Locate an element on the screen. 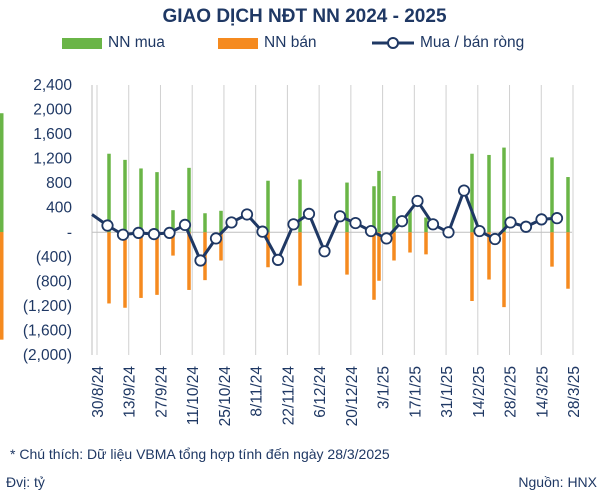  y-tick-label: 1,600 is located at coordinates (52, 134).